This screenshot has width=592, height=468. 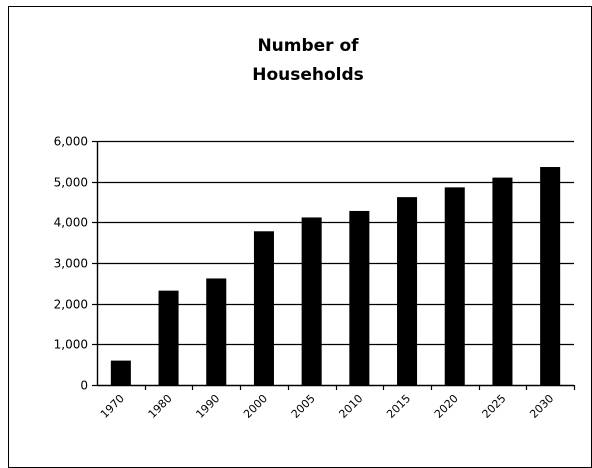 What do you see at coordinates (308, 75) in the screenshot?
I see `chart-title-line-2: Households` at bounding box center [308, 75].